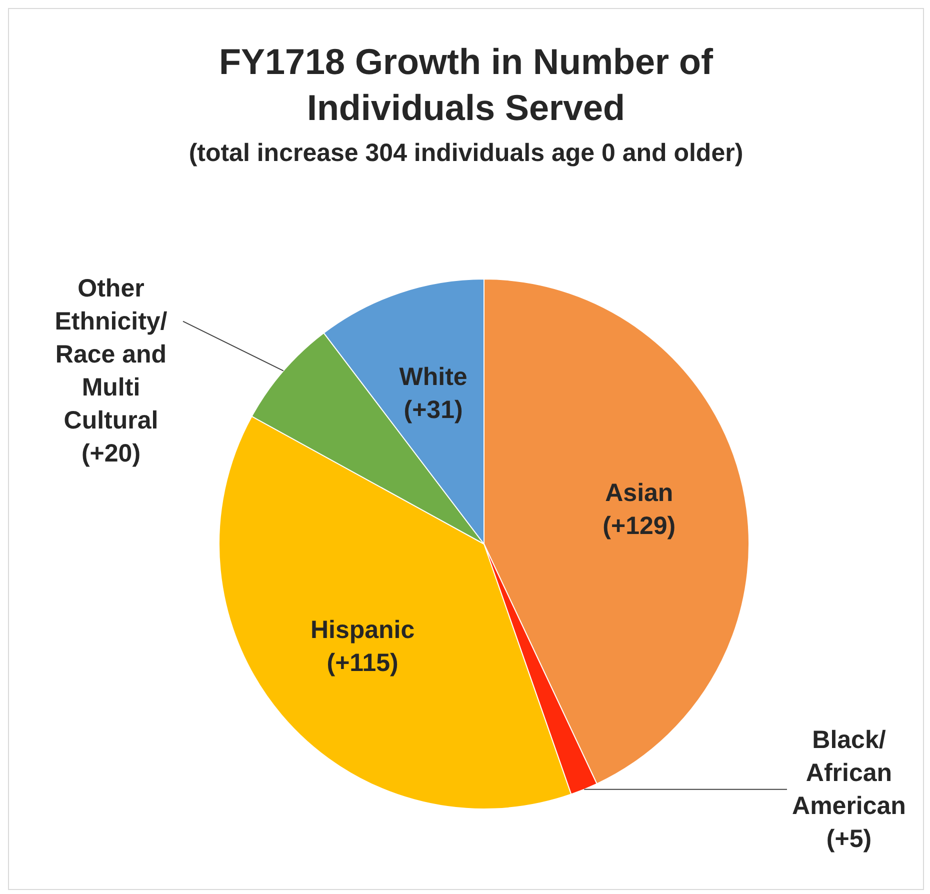  Describe the element at coordinates (849, 773) in the screenshot. I see `slice-label: Black/ African American` at that location.